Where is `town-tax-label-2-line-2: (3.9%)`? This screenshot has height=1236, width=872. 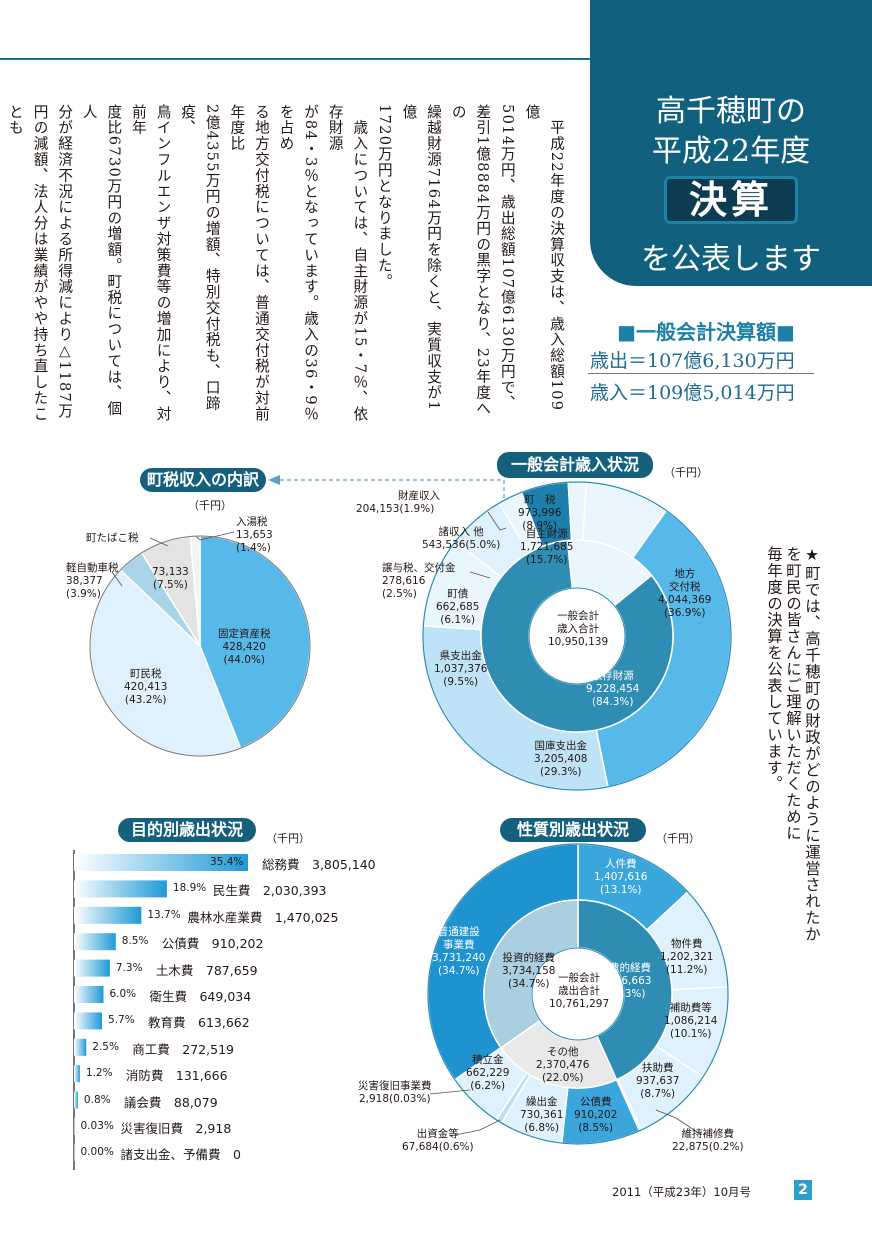 town-tax-label-2-line-2: (3.9%) is located at coordinates (83, 594).